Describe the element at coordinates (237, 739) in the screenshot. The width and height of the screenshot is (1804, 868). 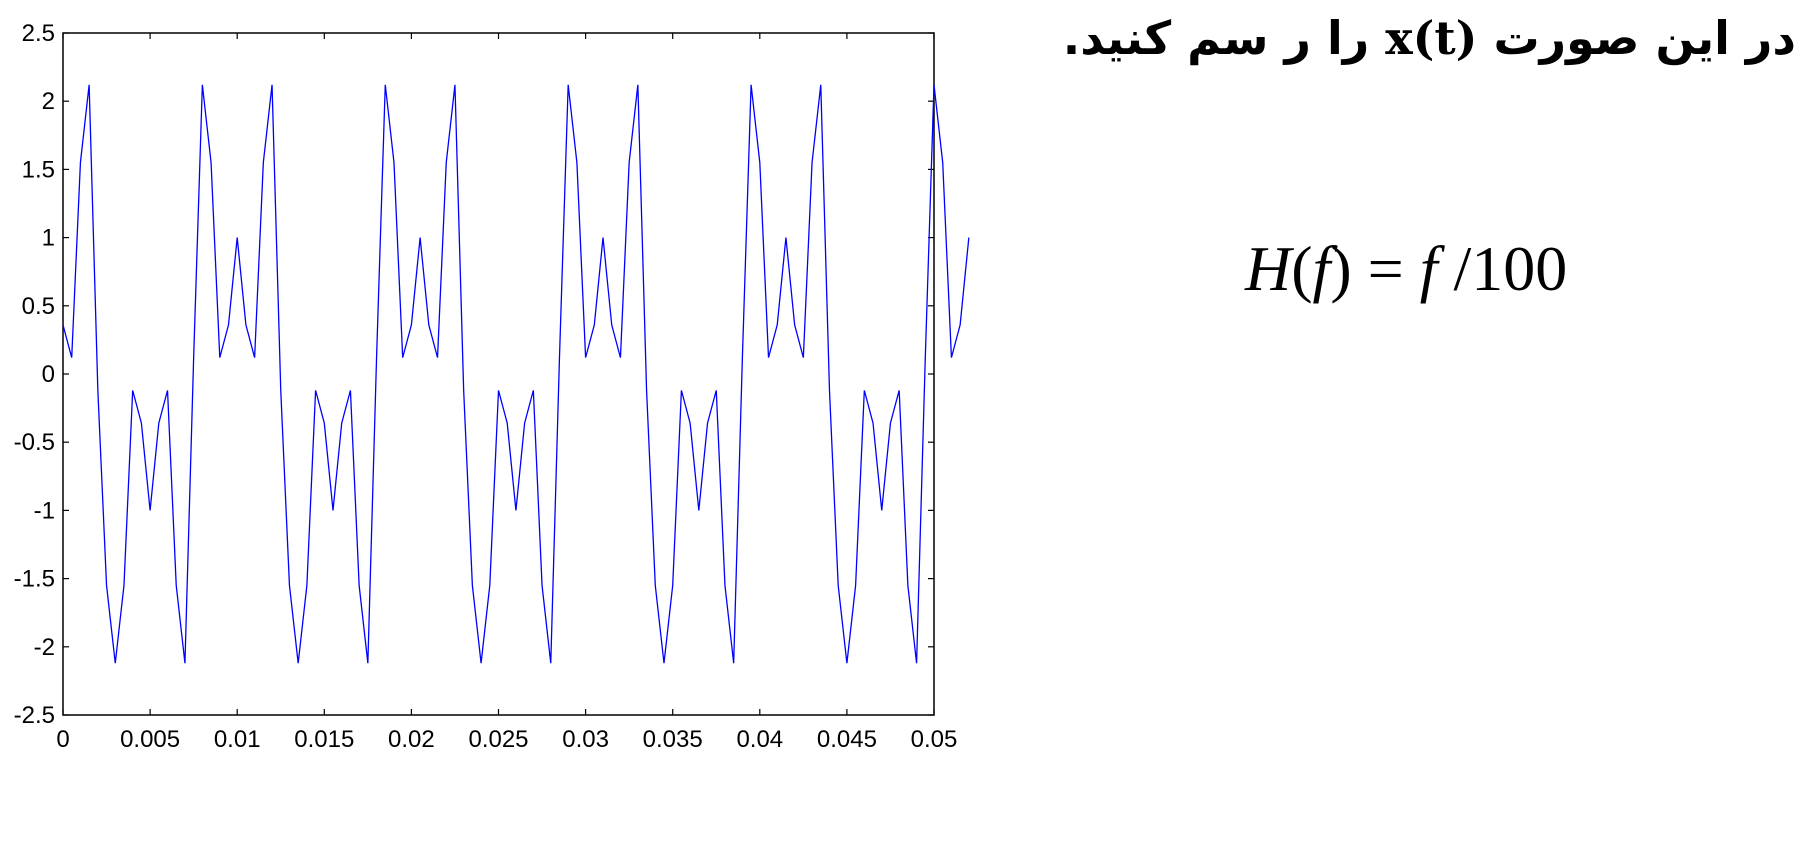
I see `x-tick-label: 0.01` at that location.